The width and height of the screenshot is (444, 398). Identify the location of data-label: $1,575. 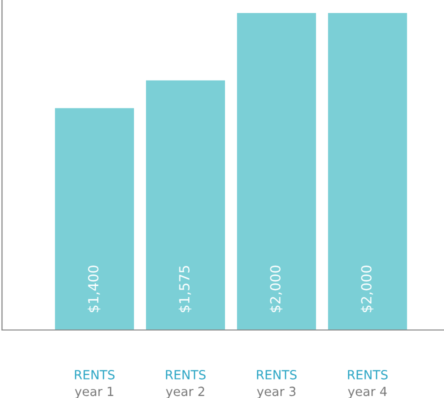
(185, 289).